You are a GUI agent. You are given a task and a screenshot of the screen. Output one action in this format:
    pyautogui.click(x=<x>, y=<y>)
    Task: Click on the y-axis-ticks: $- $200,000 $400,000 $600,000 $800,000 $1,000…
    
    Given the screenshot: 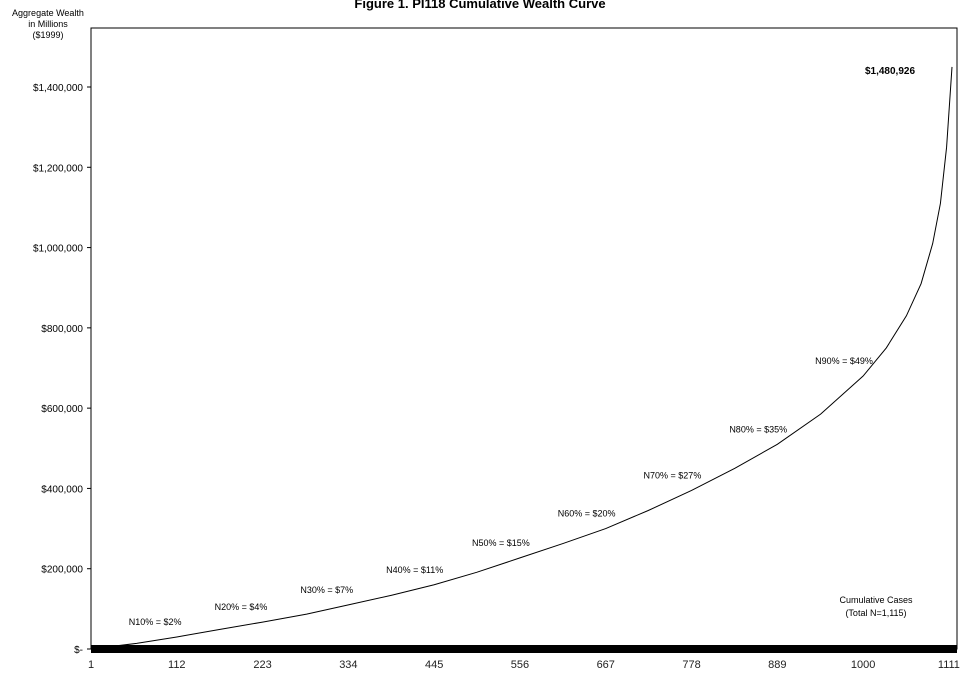 What is the action you would take?
    pyautogui.click(x=62, y=369)
    